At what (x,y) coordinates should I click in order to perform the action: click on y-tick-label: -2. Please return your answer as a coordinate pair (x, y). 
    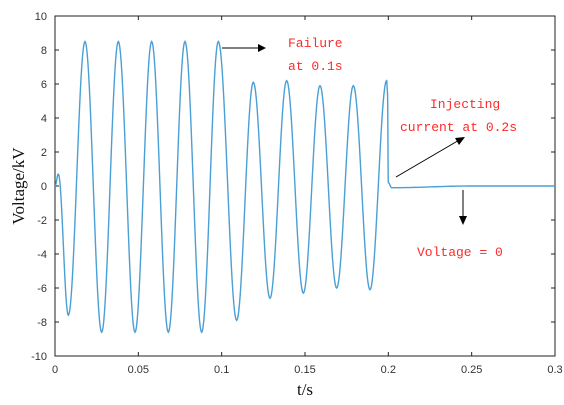
    Looking at the image, I should click on (42, 221).